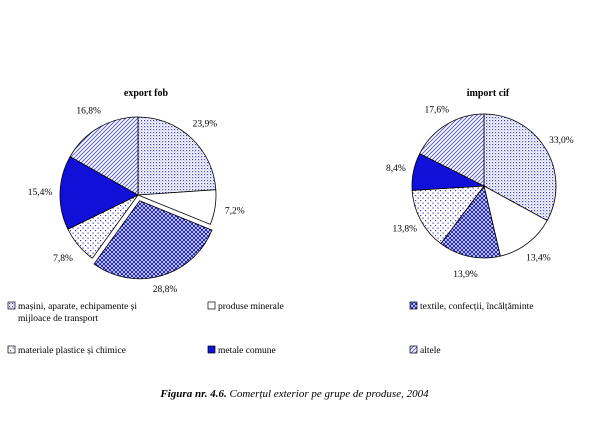  What do you see at coordinates (251, 307) in the screenshot?
I see `legend-label: produse minerale` at bounding box center [251, 307].